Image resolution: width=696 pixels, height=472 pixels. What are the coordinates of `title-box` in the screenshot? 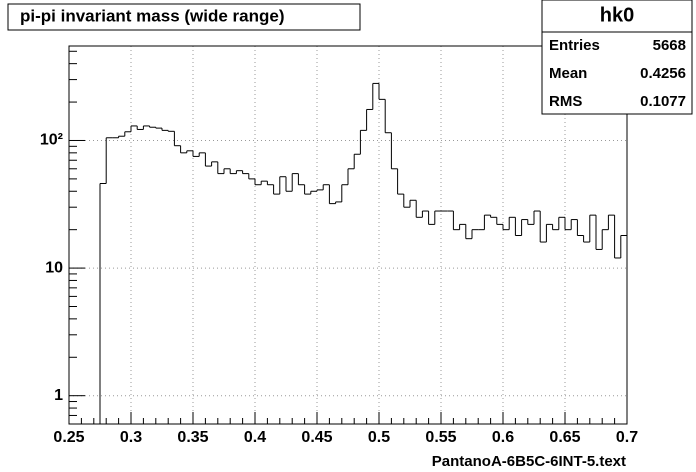 It's located at (184, 17).